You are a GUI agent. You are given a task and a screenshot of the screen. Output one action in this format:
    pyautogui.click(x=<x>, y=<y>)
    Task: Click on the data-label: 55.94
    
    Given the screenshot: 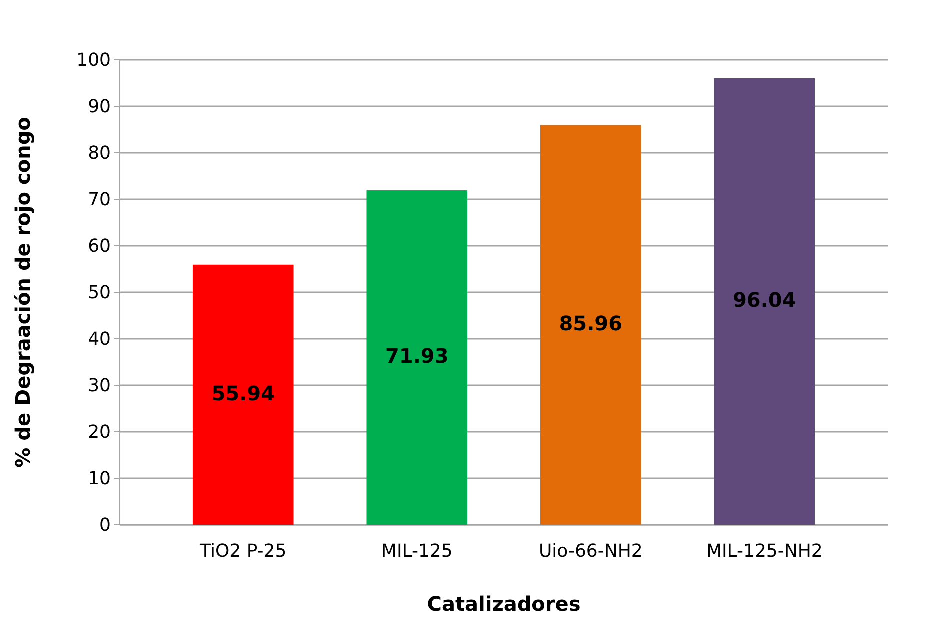 What is the action you would take?
    pyautogui.click(x=243, y=393)
    